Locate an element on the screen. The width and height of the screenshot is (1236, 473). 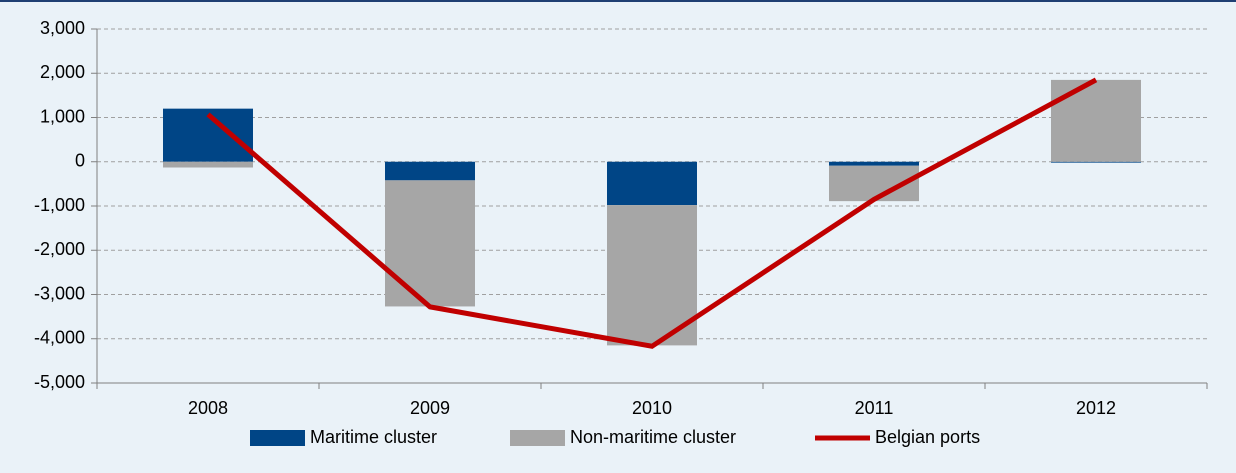
legend-label: Belgian ports is located at coordinates (927, 437).